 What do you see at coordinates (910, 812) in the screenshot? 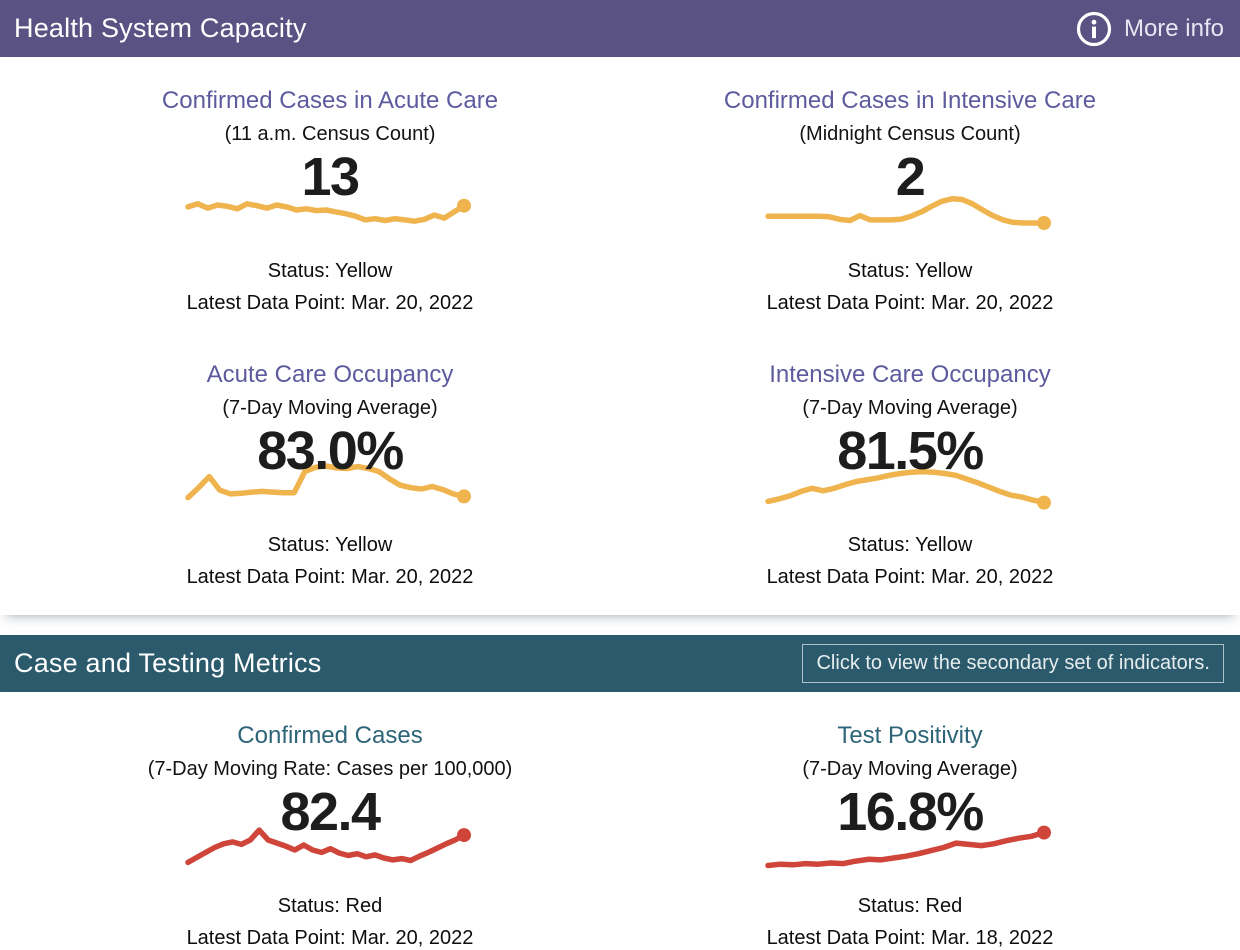
I see `kpi-value: 16.8%` at bounding box center [910, 812].